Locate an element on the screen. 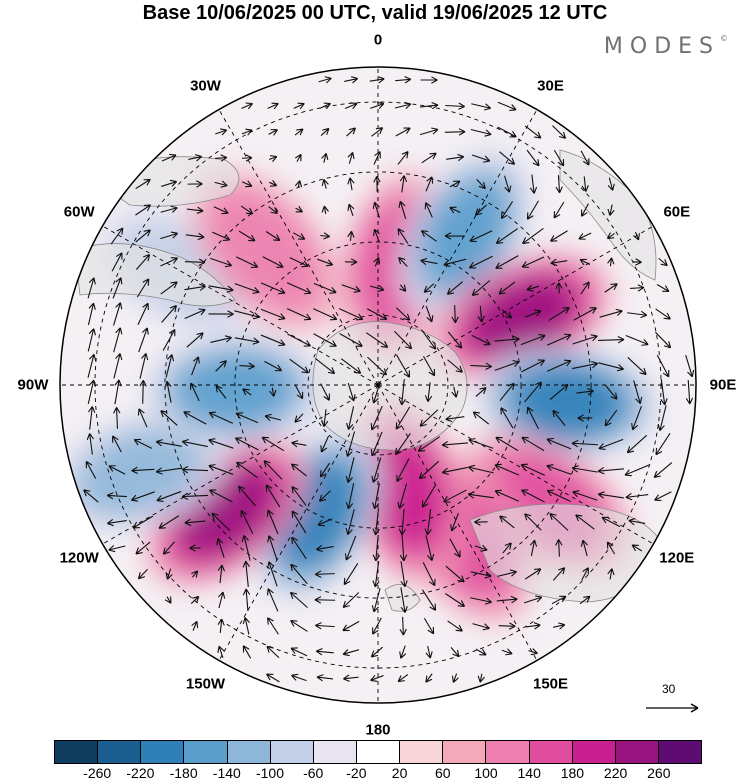 This screenshot has height=783, width=750. reference-arrow-icon is located at coordinates (672, 708).